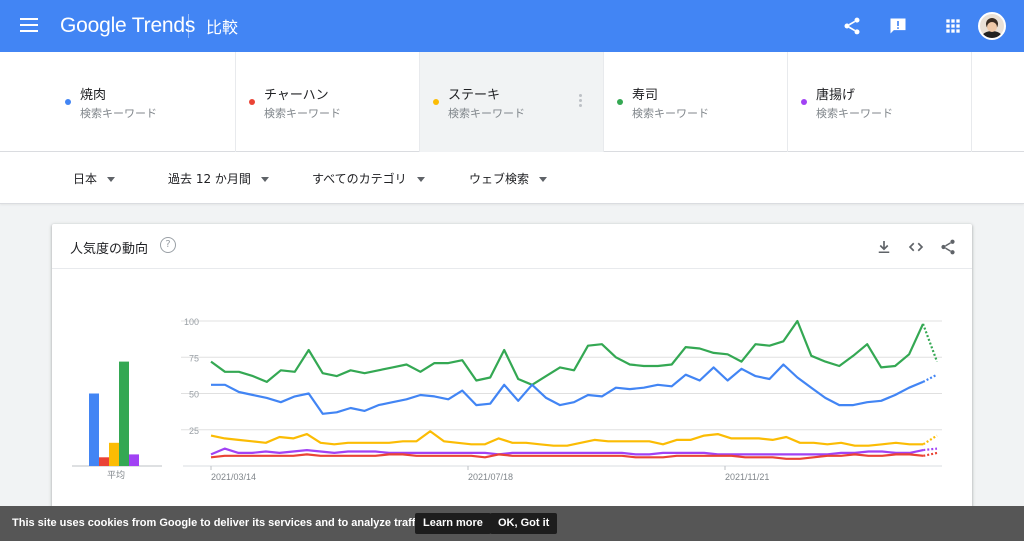  I want to click on period-value: 過去 12 か月間, so click(209, 179).